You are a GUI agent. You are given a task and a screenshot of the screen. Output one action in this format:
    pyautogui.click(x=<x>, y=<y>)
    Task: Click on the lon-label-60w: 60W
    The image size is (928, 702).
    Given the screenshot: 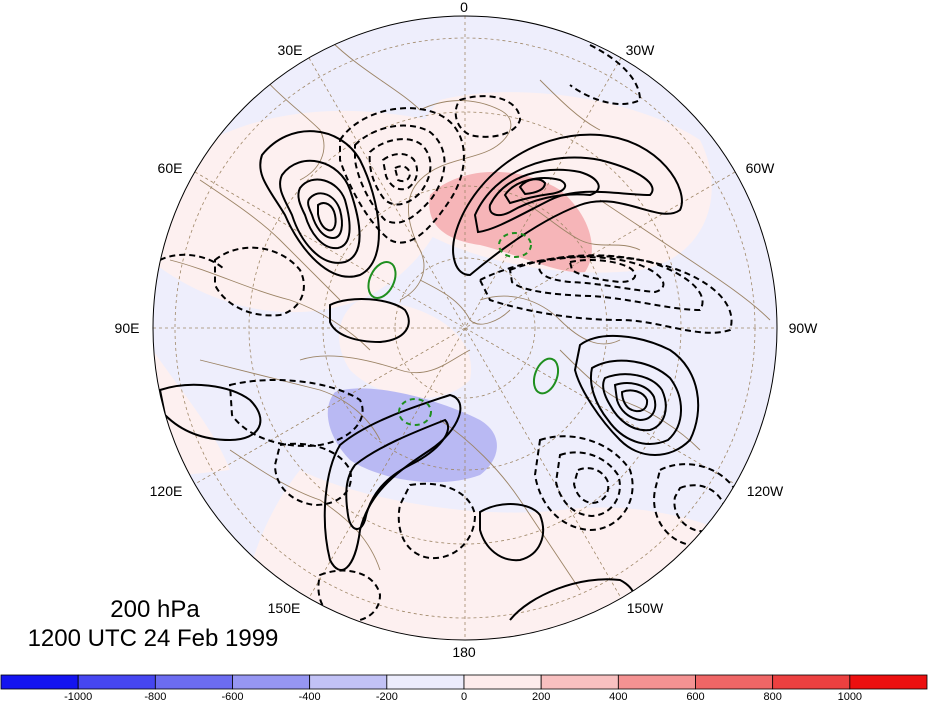 What is the action you would take?
    pyautogui.click(x=761, y=168)
    